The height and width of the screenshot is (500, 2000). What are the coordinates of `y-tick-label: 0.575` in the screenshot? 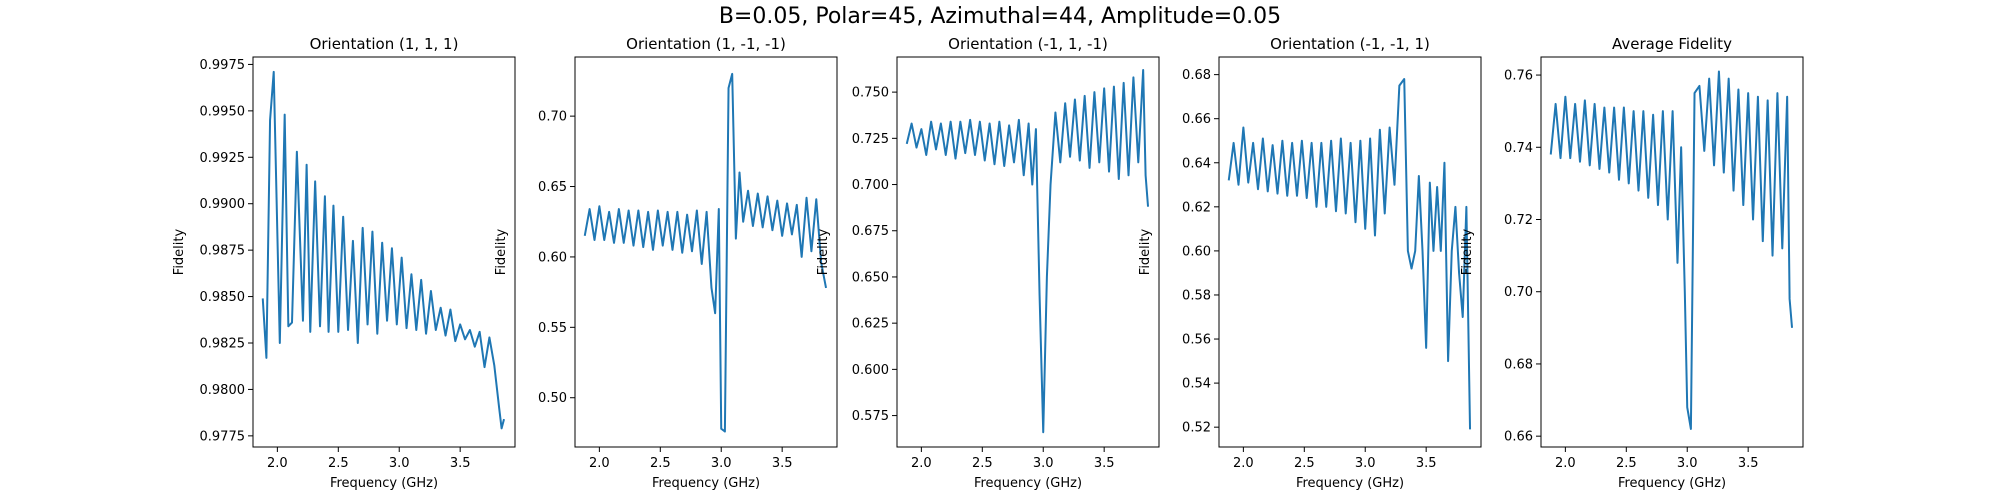 It's located at (870, 416).